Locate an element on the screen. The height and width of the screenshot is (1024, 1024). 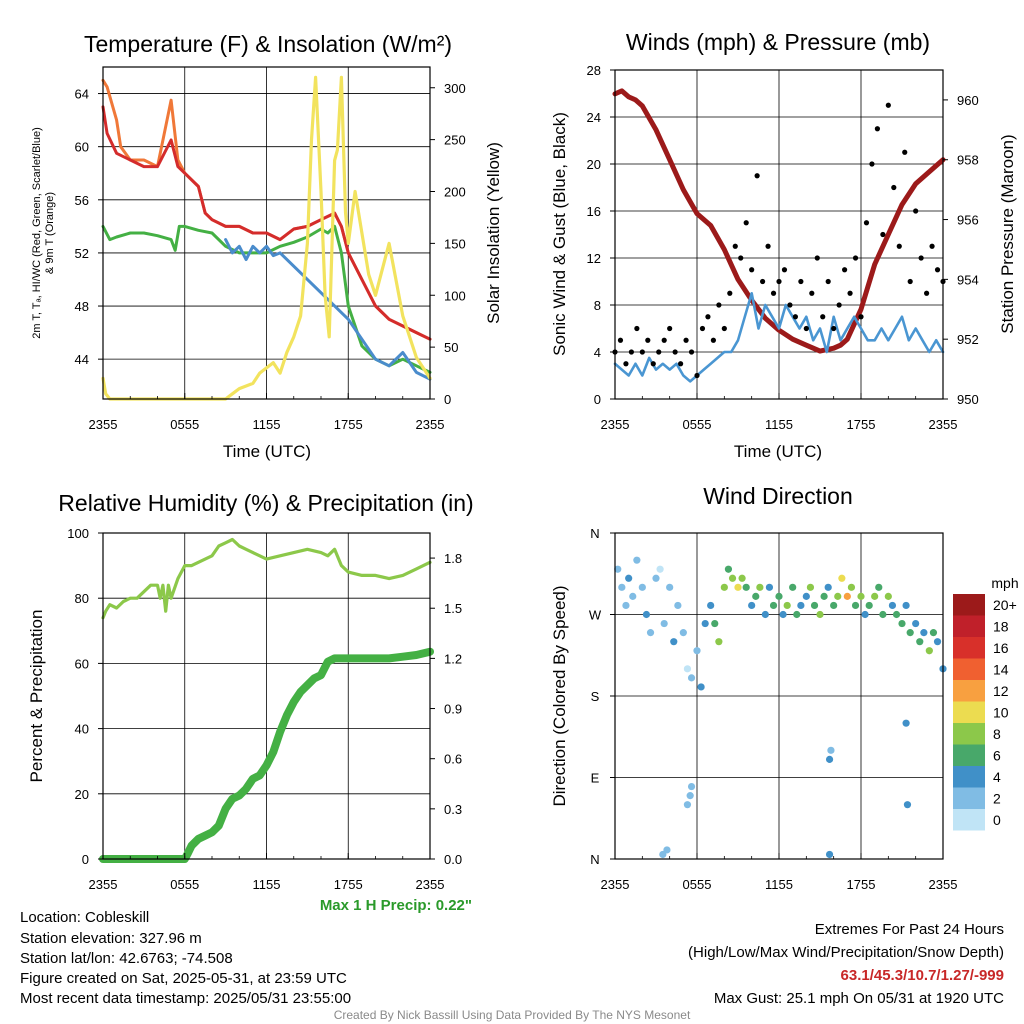
precip-line is located at coordinates (266, 755).